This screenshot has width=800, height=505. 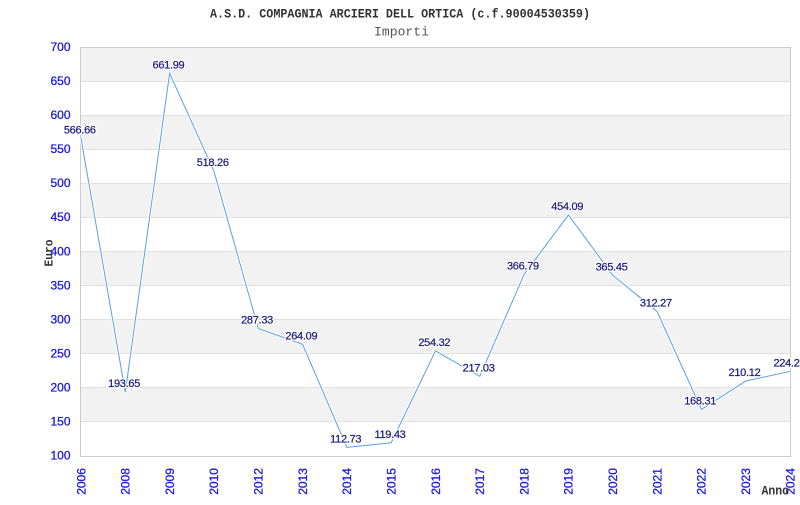 I want to click on svg-text: 300, so click(x=60, y=319).